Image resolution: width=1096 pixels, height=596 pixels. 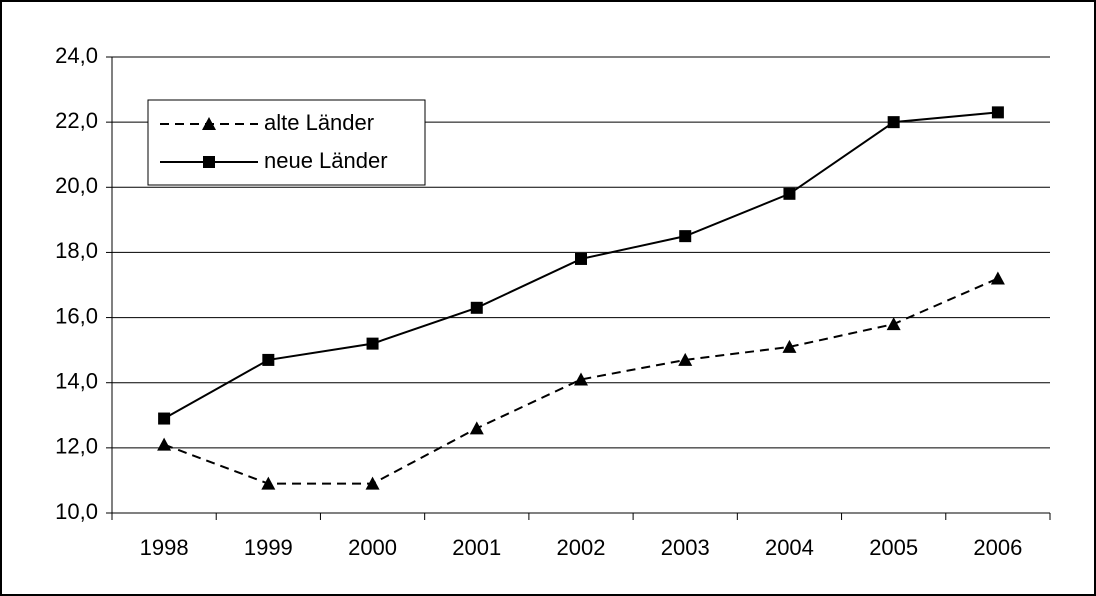 What do you see at coordinates (268, 547) in the screenshot?
I see `x-tick-label: 1999` at bounding box center [268, 547].